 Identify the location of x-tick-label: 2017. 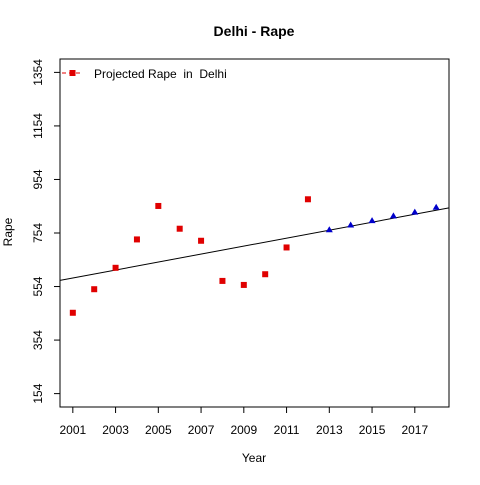
(414, 430).